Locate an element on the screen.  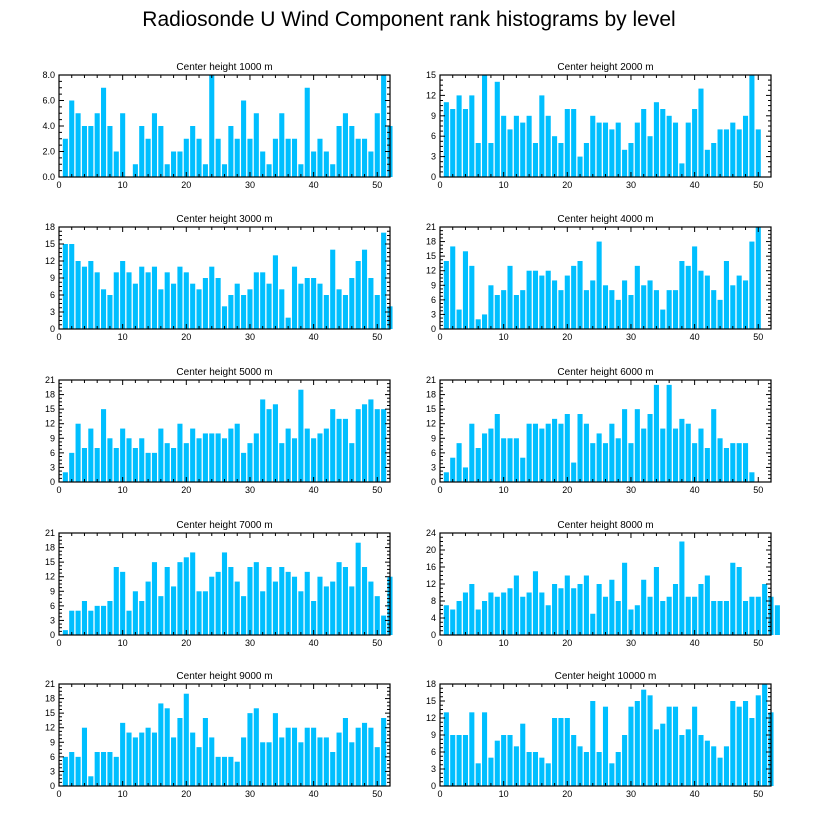
y-tick-label: 4 is located at coordinates (433, 618).